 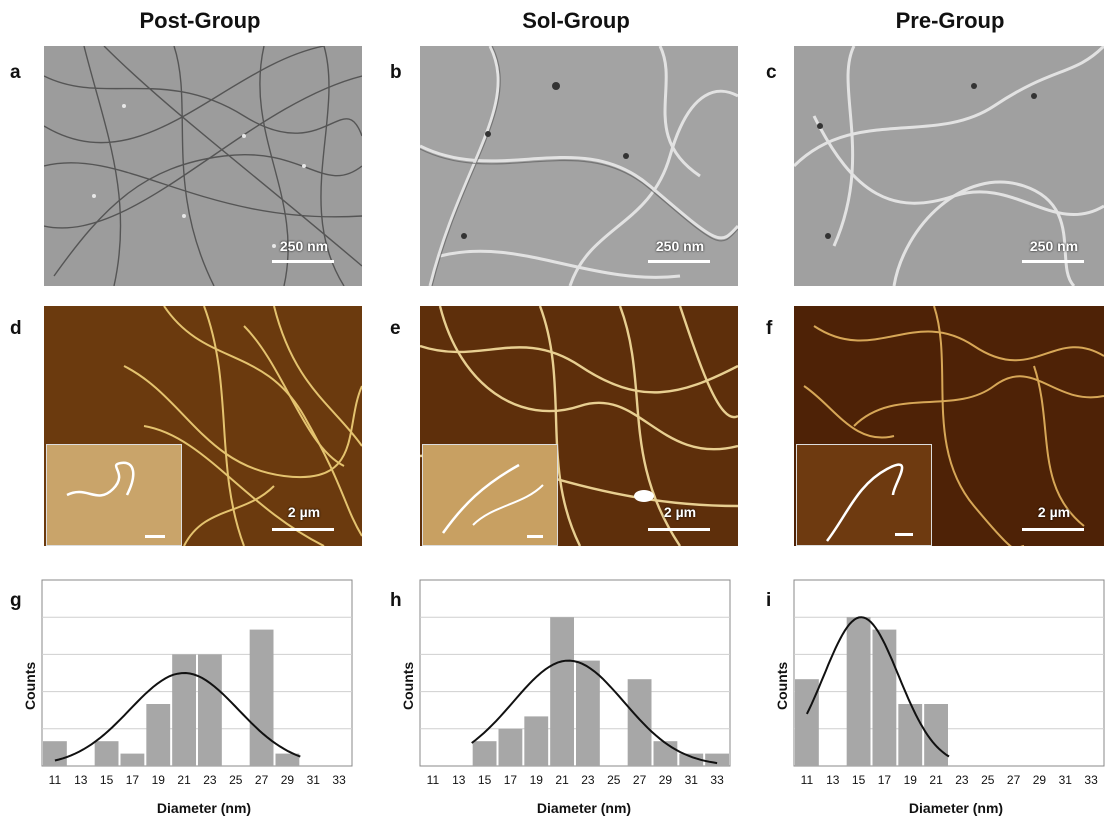 What do you see at coordinates (395, 328) in the screenshot?
I see `panel-label-e: e` at bounding box center [395, 328].